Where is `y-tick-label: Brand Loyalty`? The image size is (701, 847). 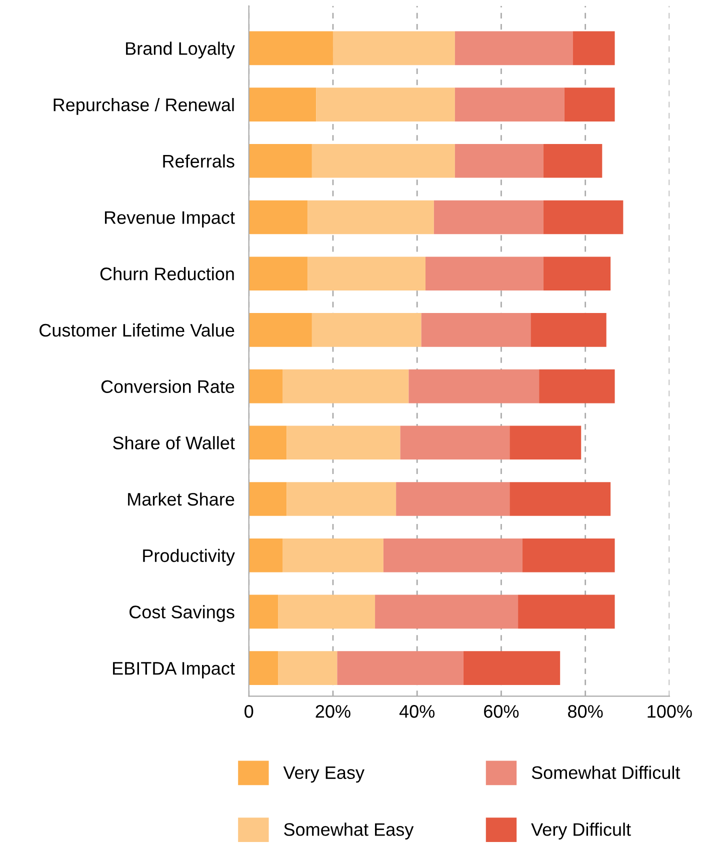
y-tick-label: Brand Loyalty is located at coordinates (180, 50).